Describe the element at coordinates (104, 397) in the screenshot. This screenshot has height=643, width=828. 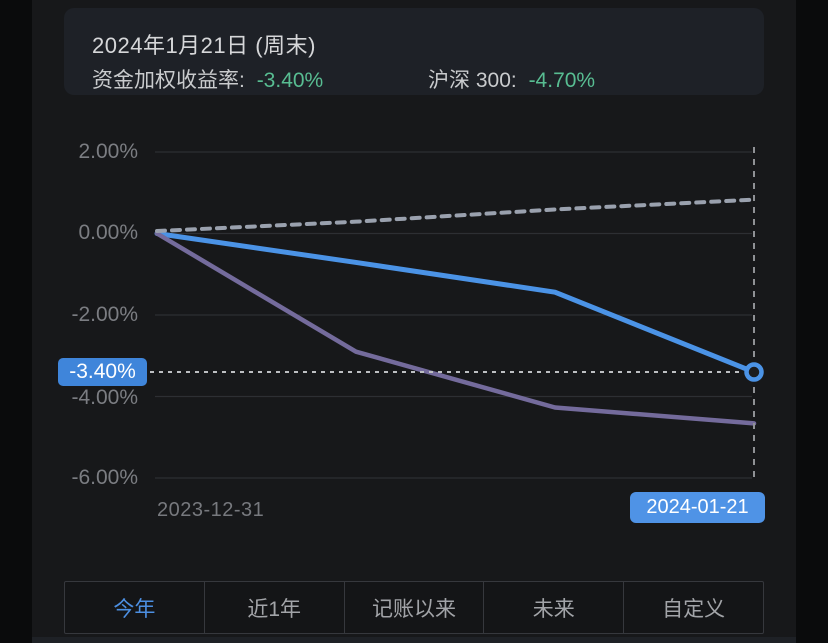
I see `y-tick-label: -4.00%` at that location.